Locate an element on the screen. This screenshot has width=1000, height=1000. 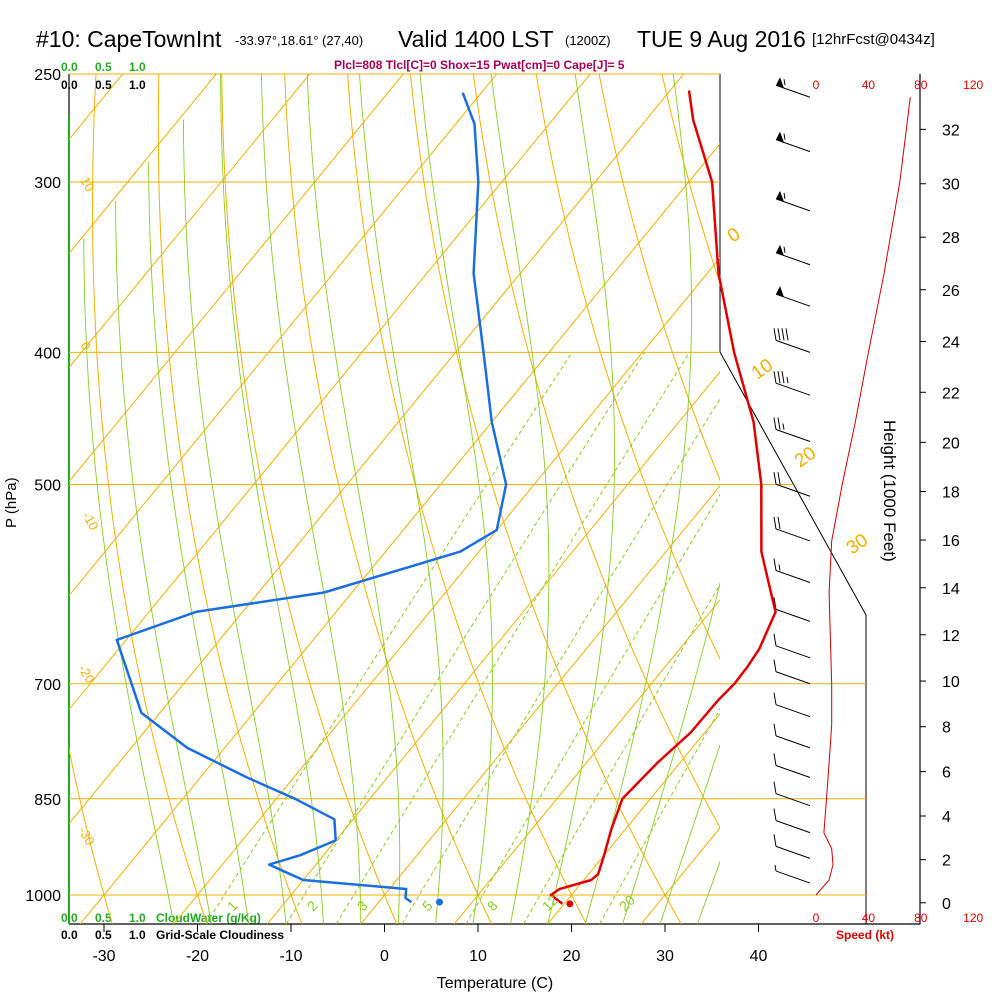
y-tick-label: 300 is located at coordinates (47, 183).